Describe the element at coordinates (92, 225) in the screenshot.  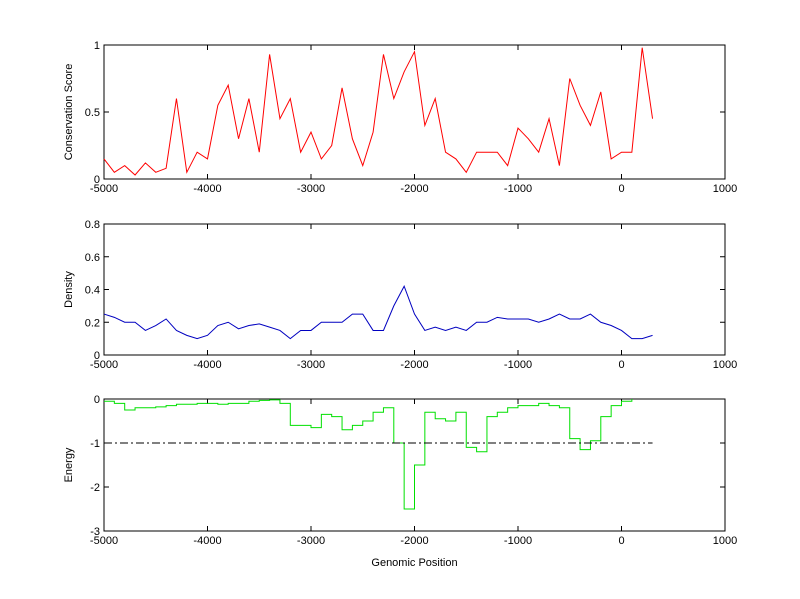
I see `y-tick-label: 0.8` at that location.